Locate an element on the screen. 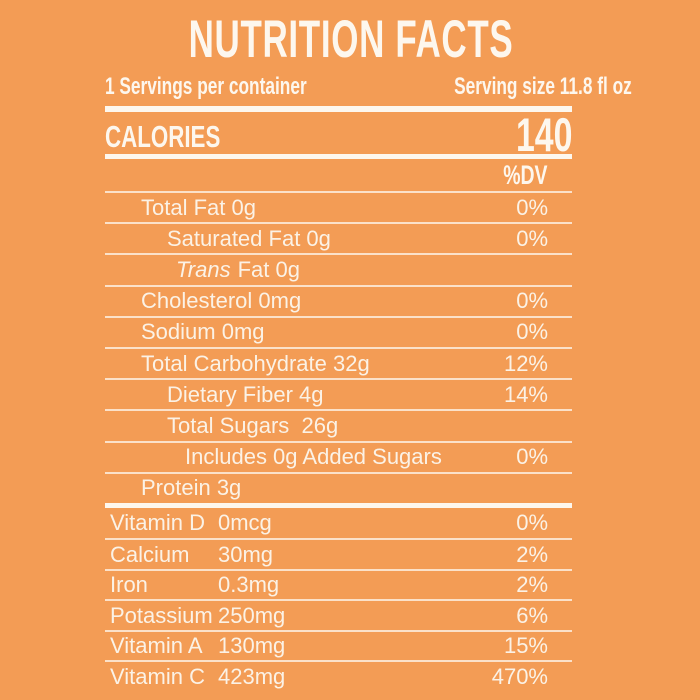  trans-italic-text: Trans is located at coordinates (203, 269).